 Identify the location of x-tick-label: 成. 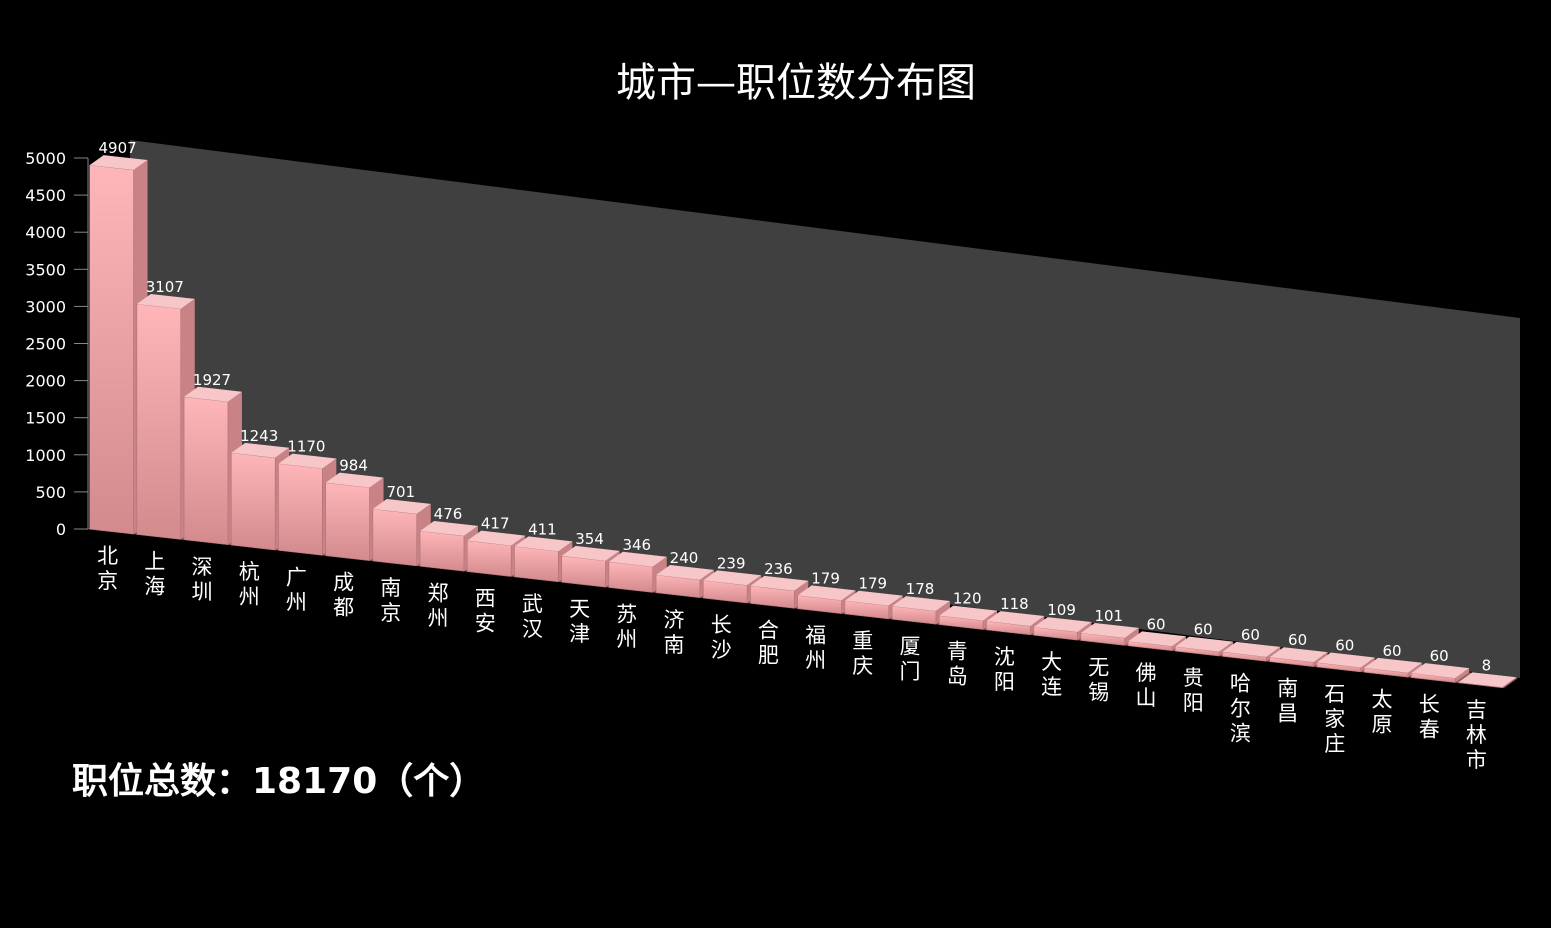
(343, 583).